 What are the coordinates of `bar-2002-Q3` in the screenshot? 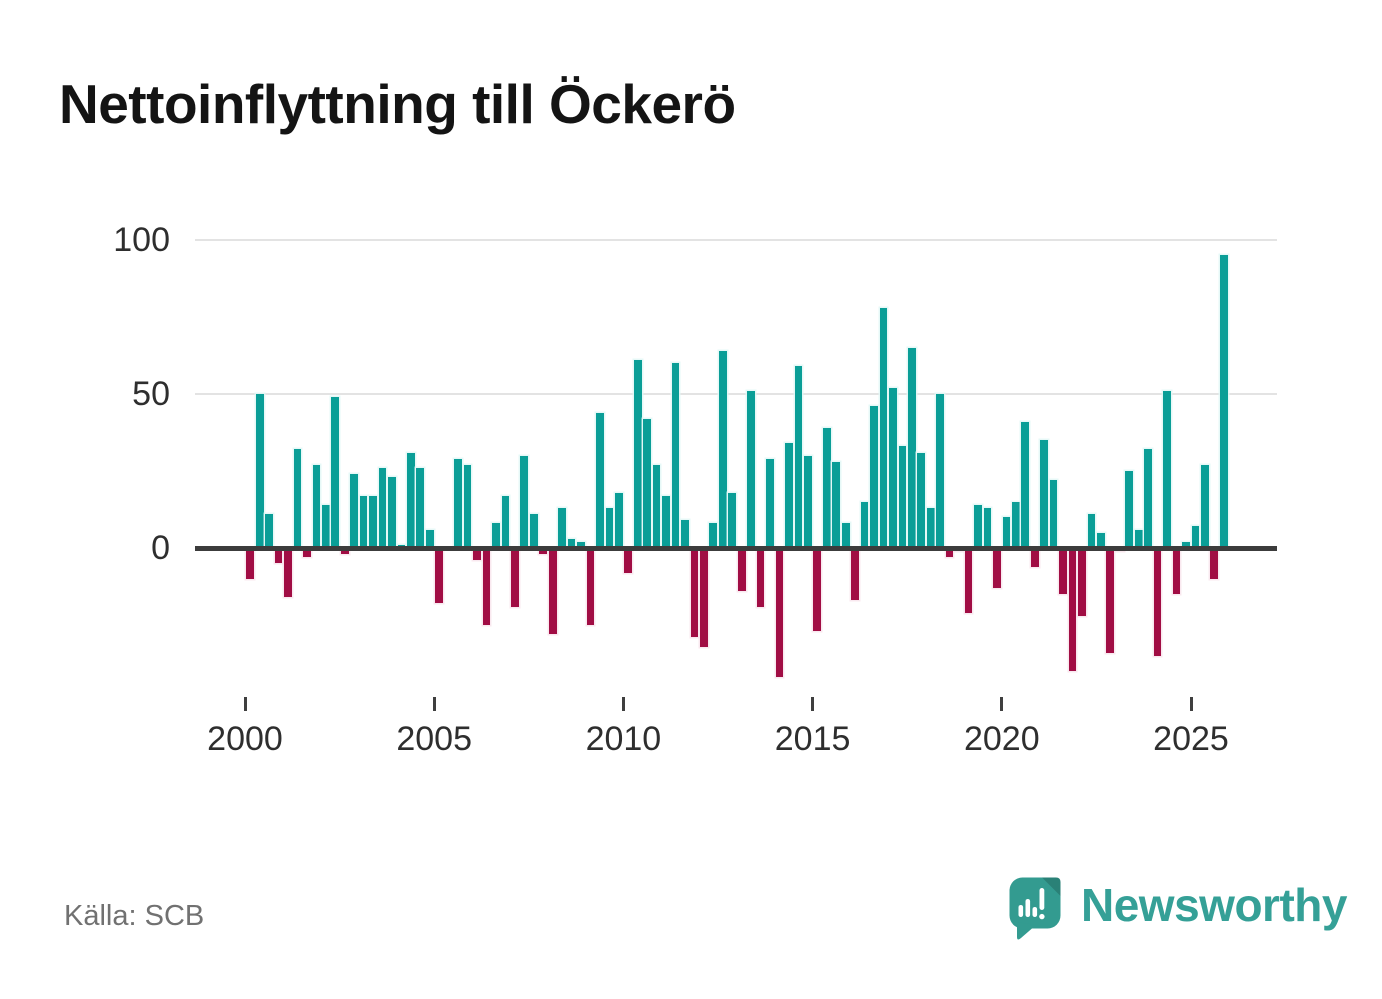 It's located at (344, 551).